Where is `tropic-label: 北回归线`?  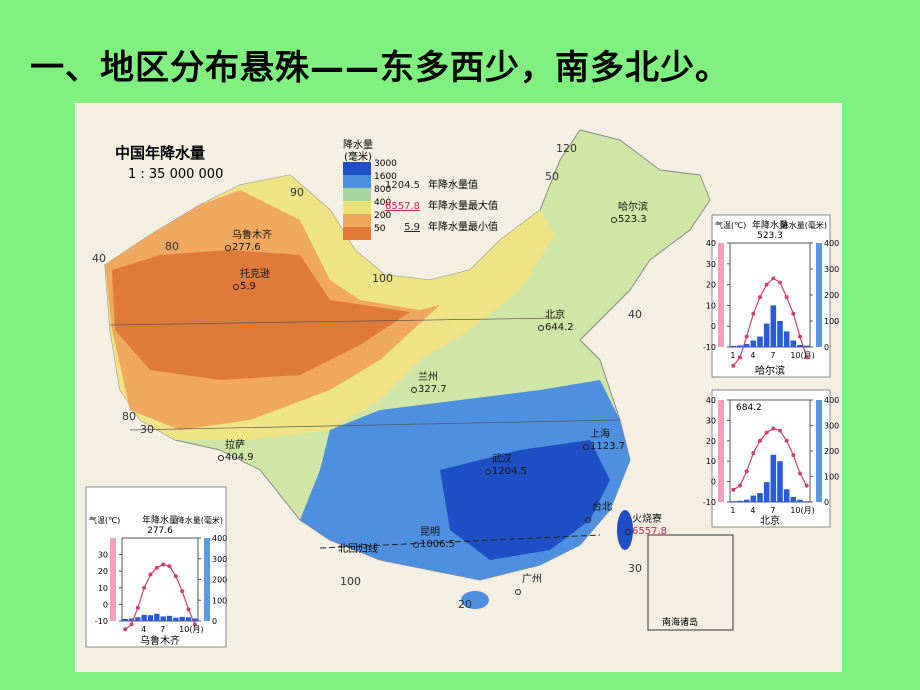 tropic-label: 北回归线 is located at coordinates (358, 548).